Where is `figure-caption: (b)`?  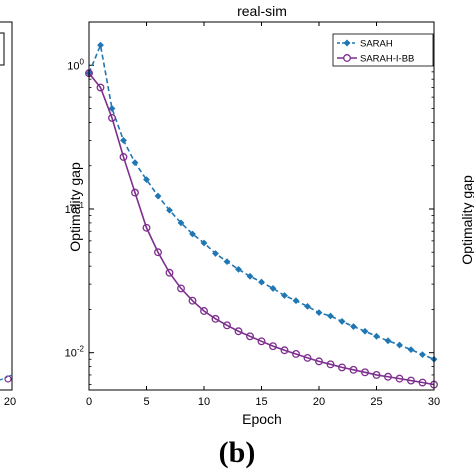
figure-caption: (b) is located at coordinates (237, 452).